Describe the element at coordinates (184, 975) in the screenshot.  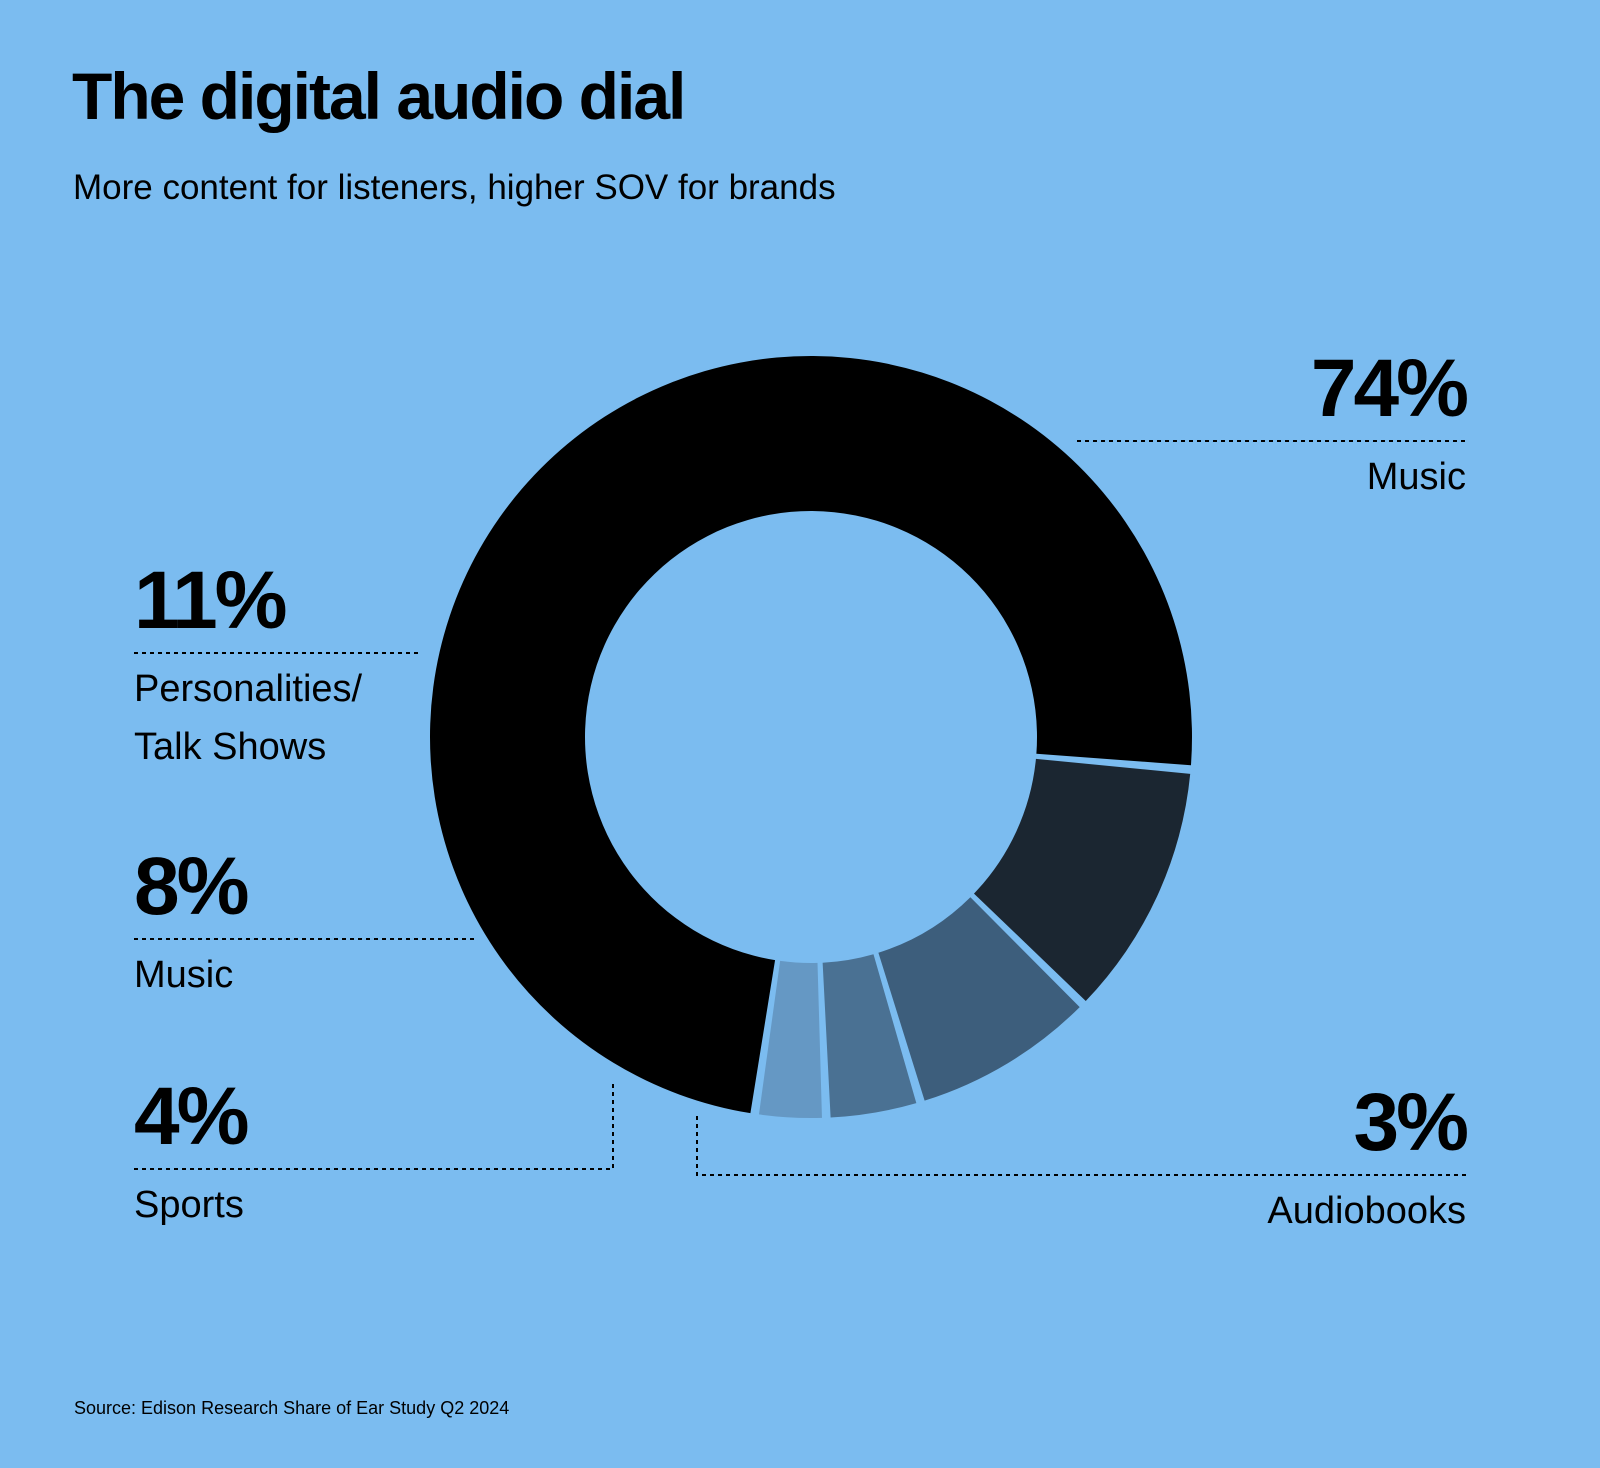
I see `name-music-small: Music` at that location.